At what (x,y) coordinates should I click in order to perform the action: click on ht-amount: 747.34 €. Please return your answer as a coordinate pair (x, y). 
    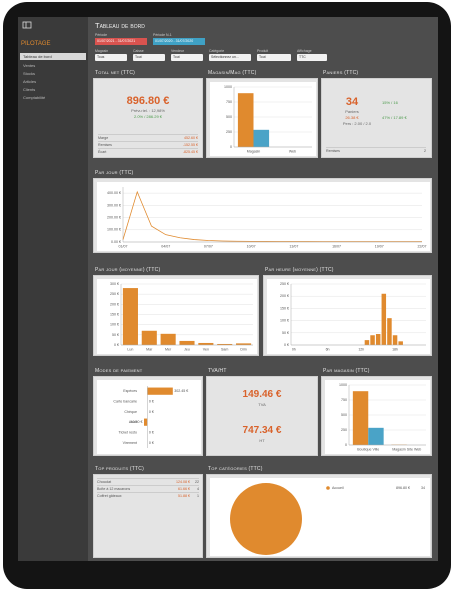
    Looking at the image, I should click on (262, 430).